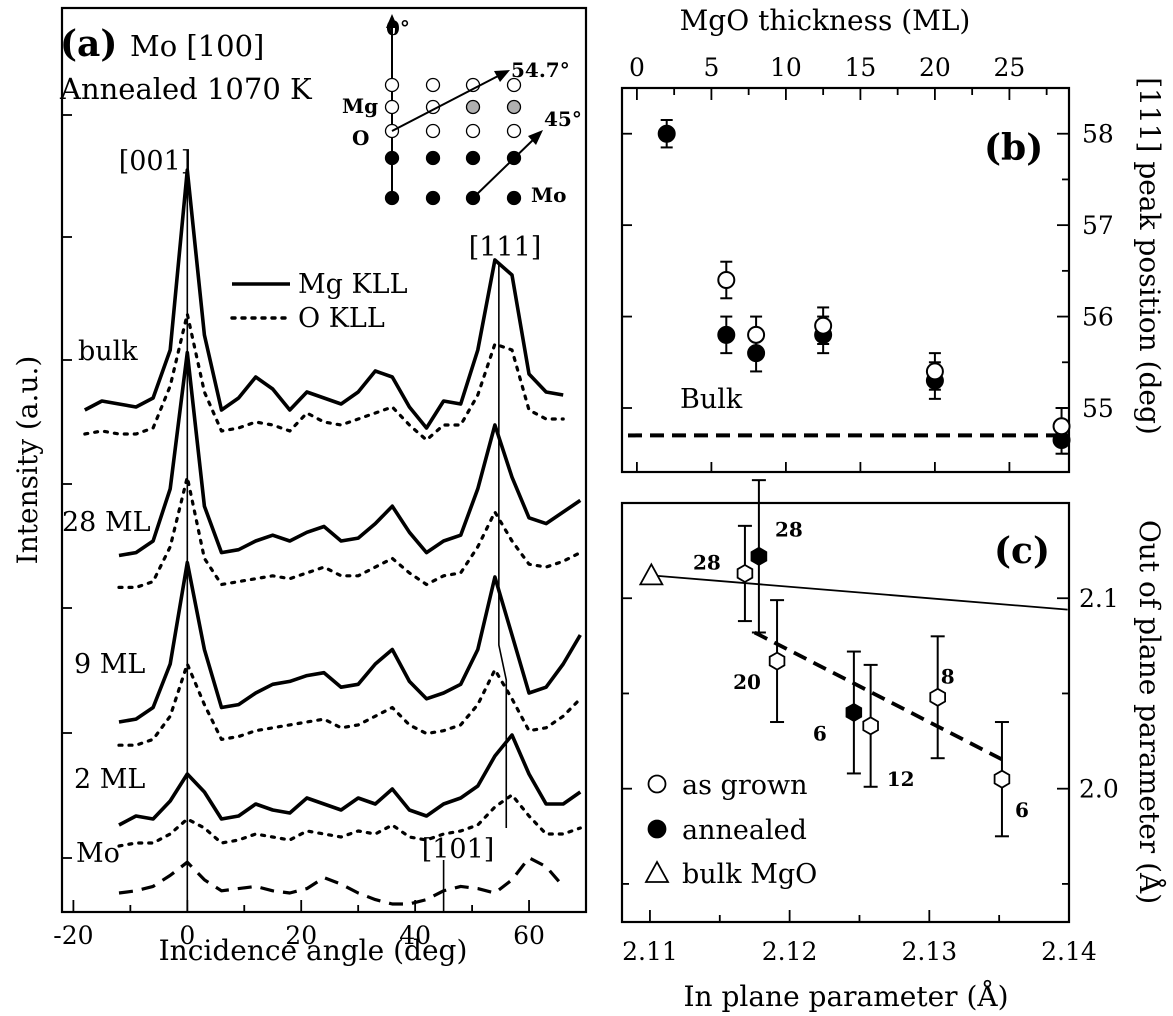 The image size is (1173, 1016). What do you see at coordinates (415, 935) in the screenshot?
I see `panel-a-xtick-label: 40` at bounding box center [415, 935].